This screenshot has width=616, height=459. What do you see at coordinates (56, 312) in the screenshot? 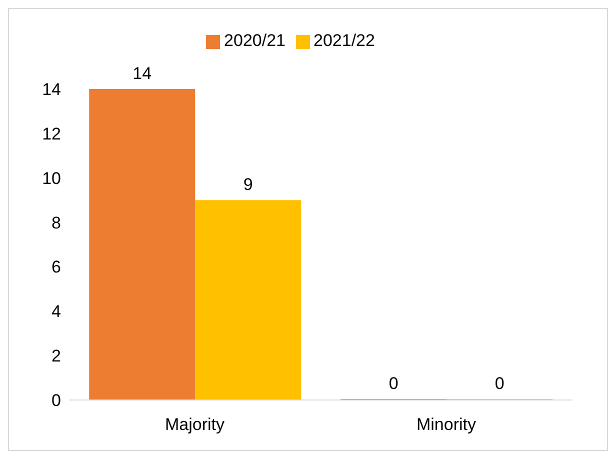
I see `y-tick-label: 4` at bounding box center [56, 312].